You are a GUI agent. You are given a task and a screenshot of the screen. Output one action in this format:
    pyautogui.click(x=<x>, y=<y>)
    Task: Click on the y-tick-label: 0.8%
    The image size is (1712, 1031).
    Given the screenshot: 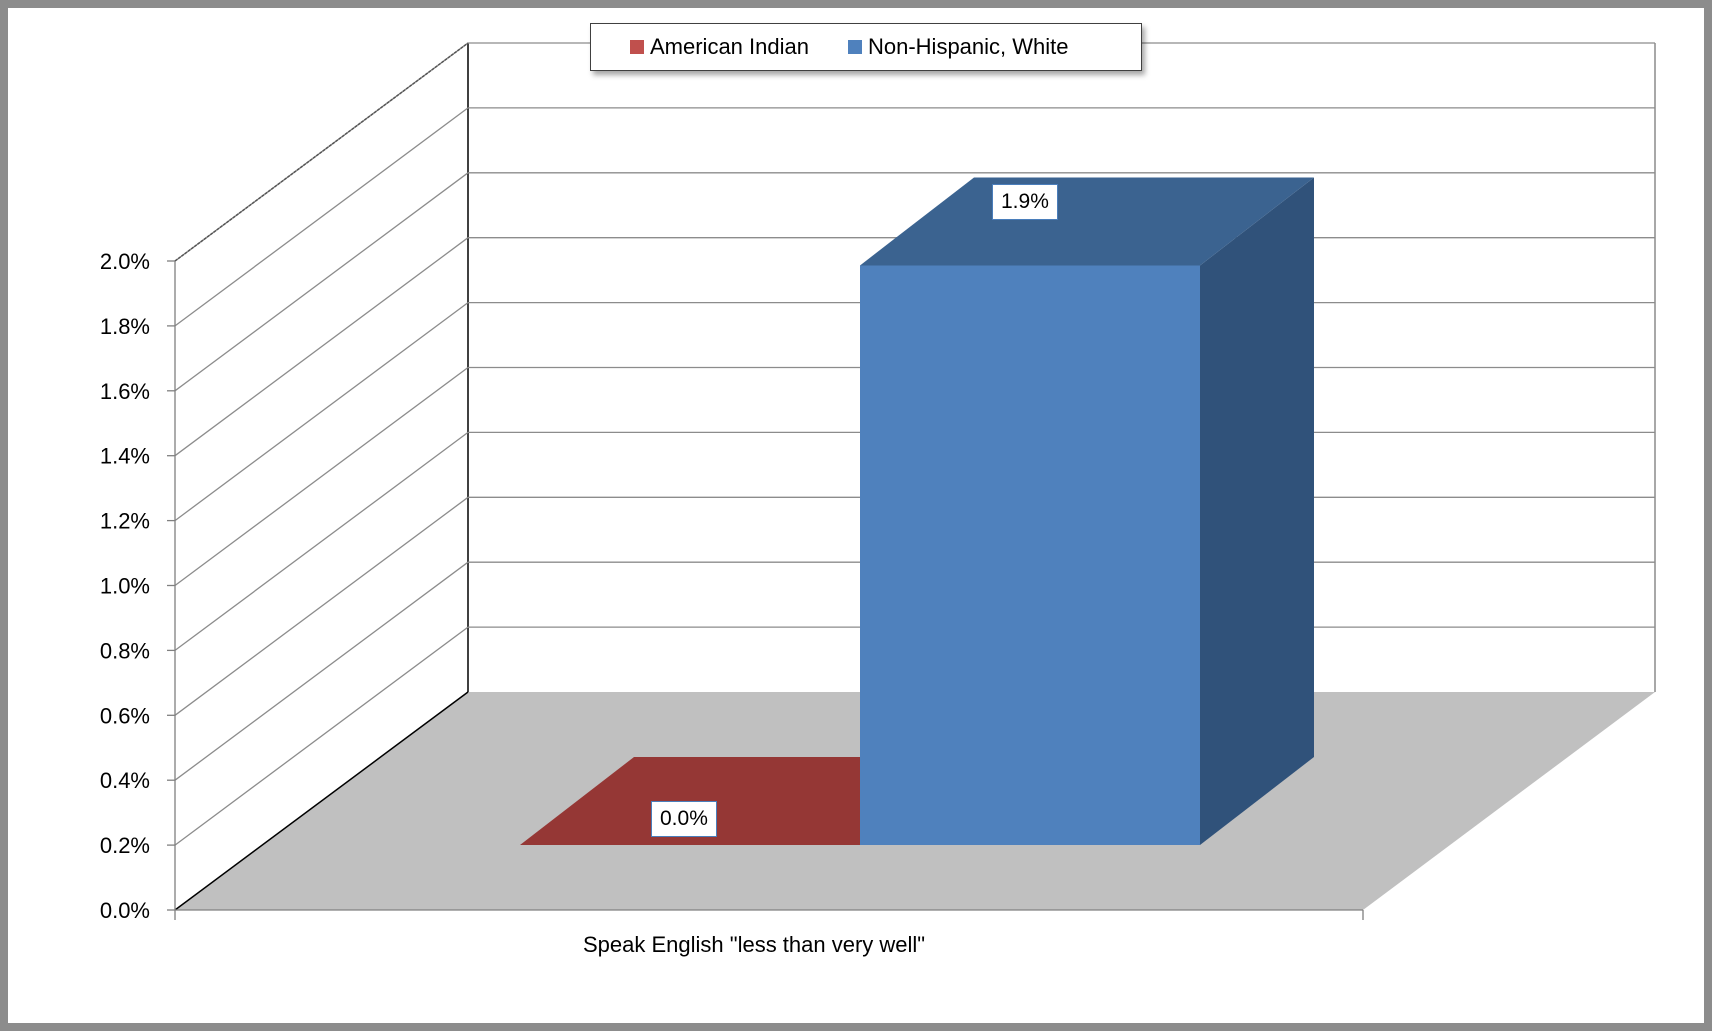 What is the action you would take?
    pyautogui.click(x=125, y=650)
    